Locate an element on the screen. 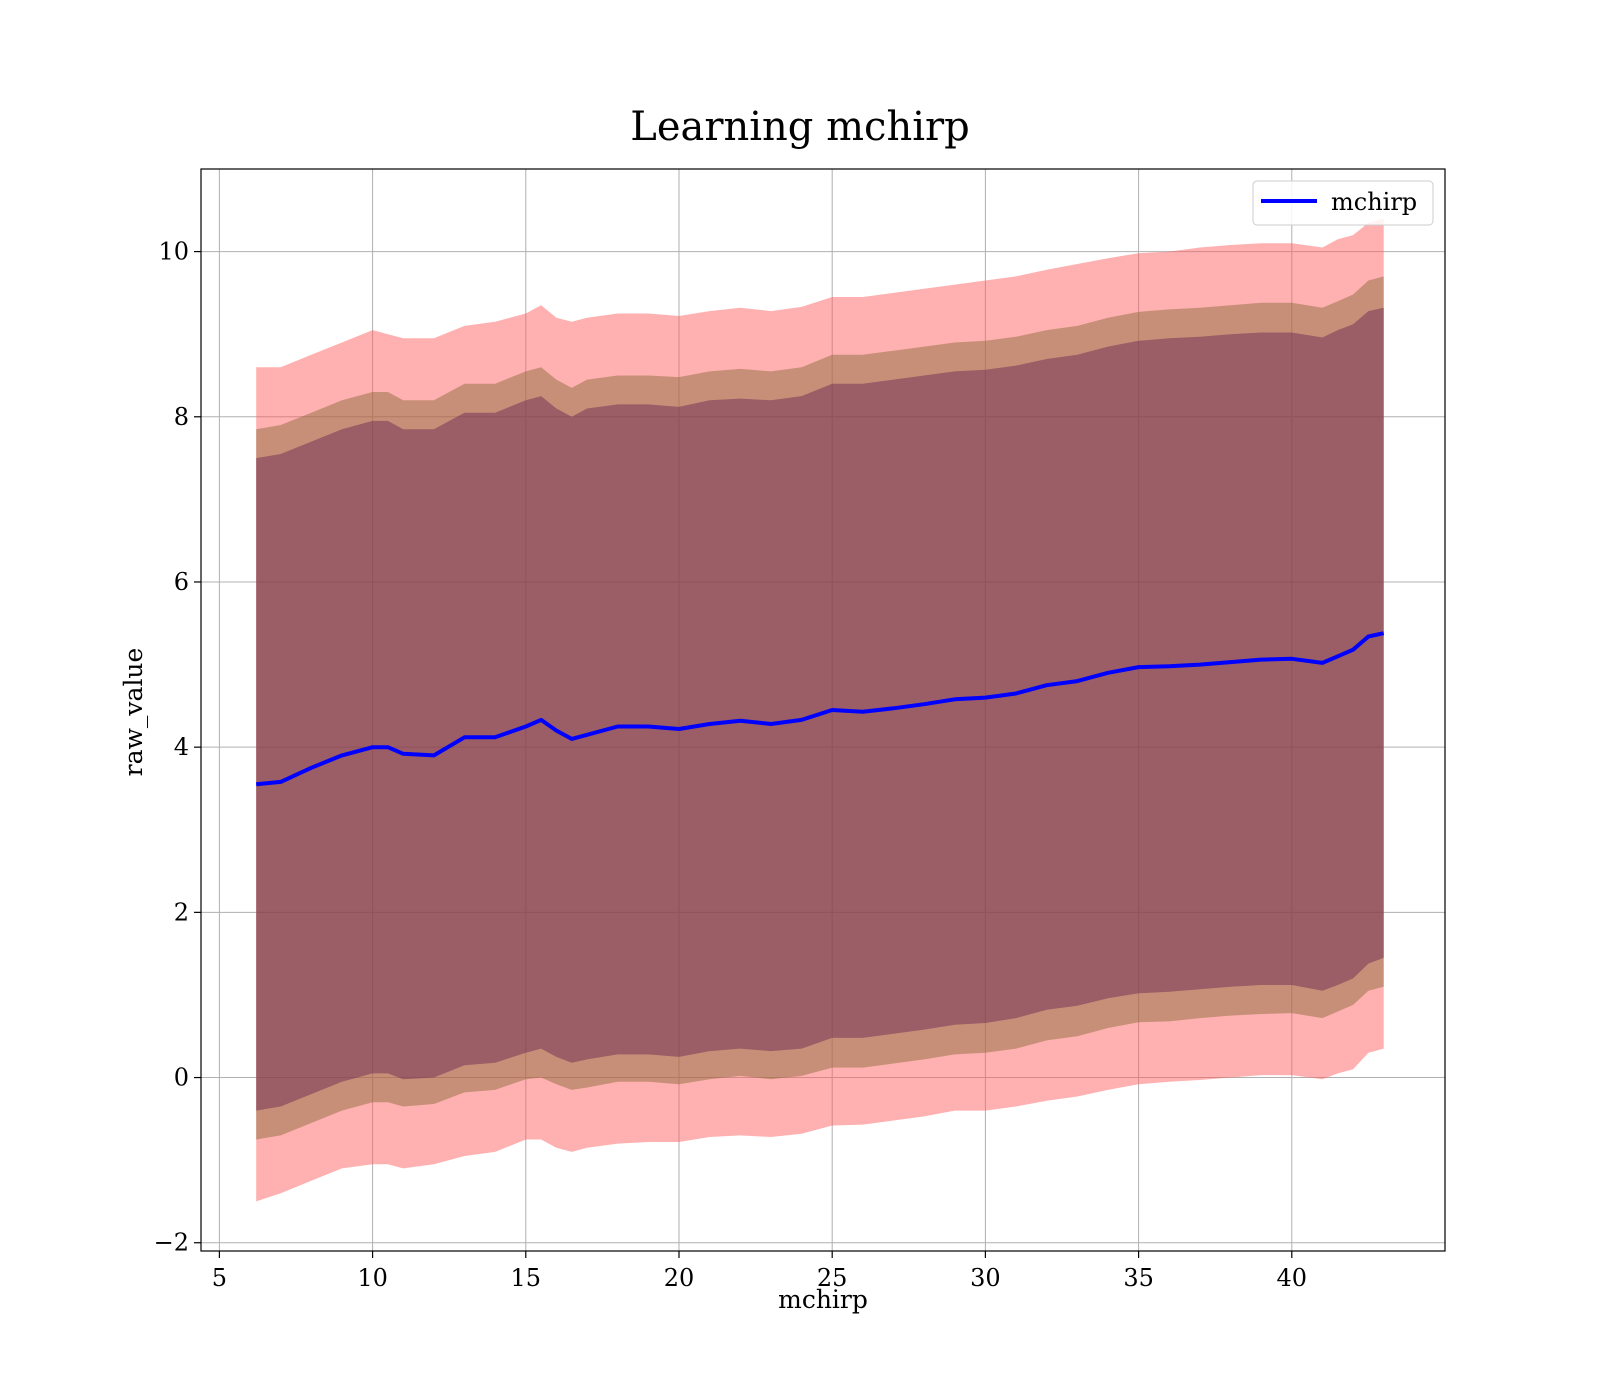 The width and height of the screenshot is (1600, 1400). series-line-mchirp is located at coordinates (820, 709).